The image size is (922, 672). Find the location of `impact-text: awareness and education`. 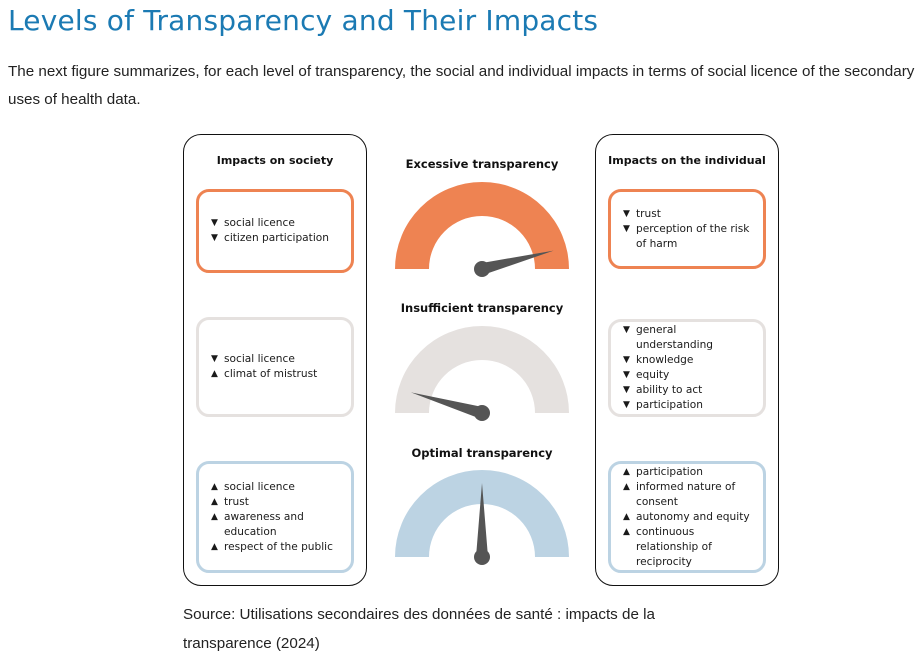

impact-text: awareness and education is located at coordinates (264, 524).